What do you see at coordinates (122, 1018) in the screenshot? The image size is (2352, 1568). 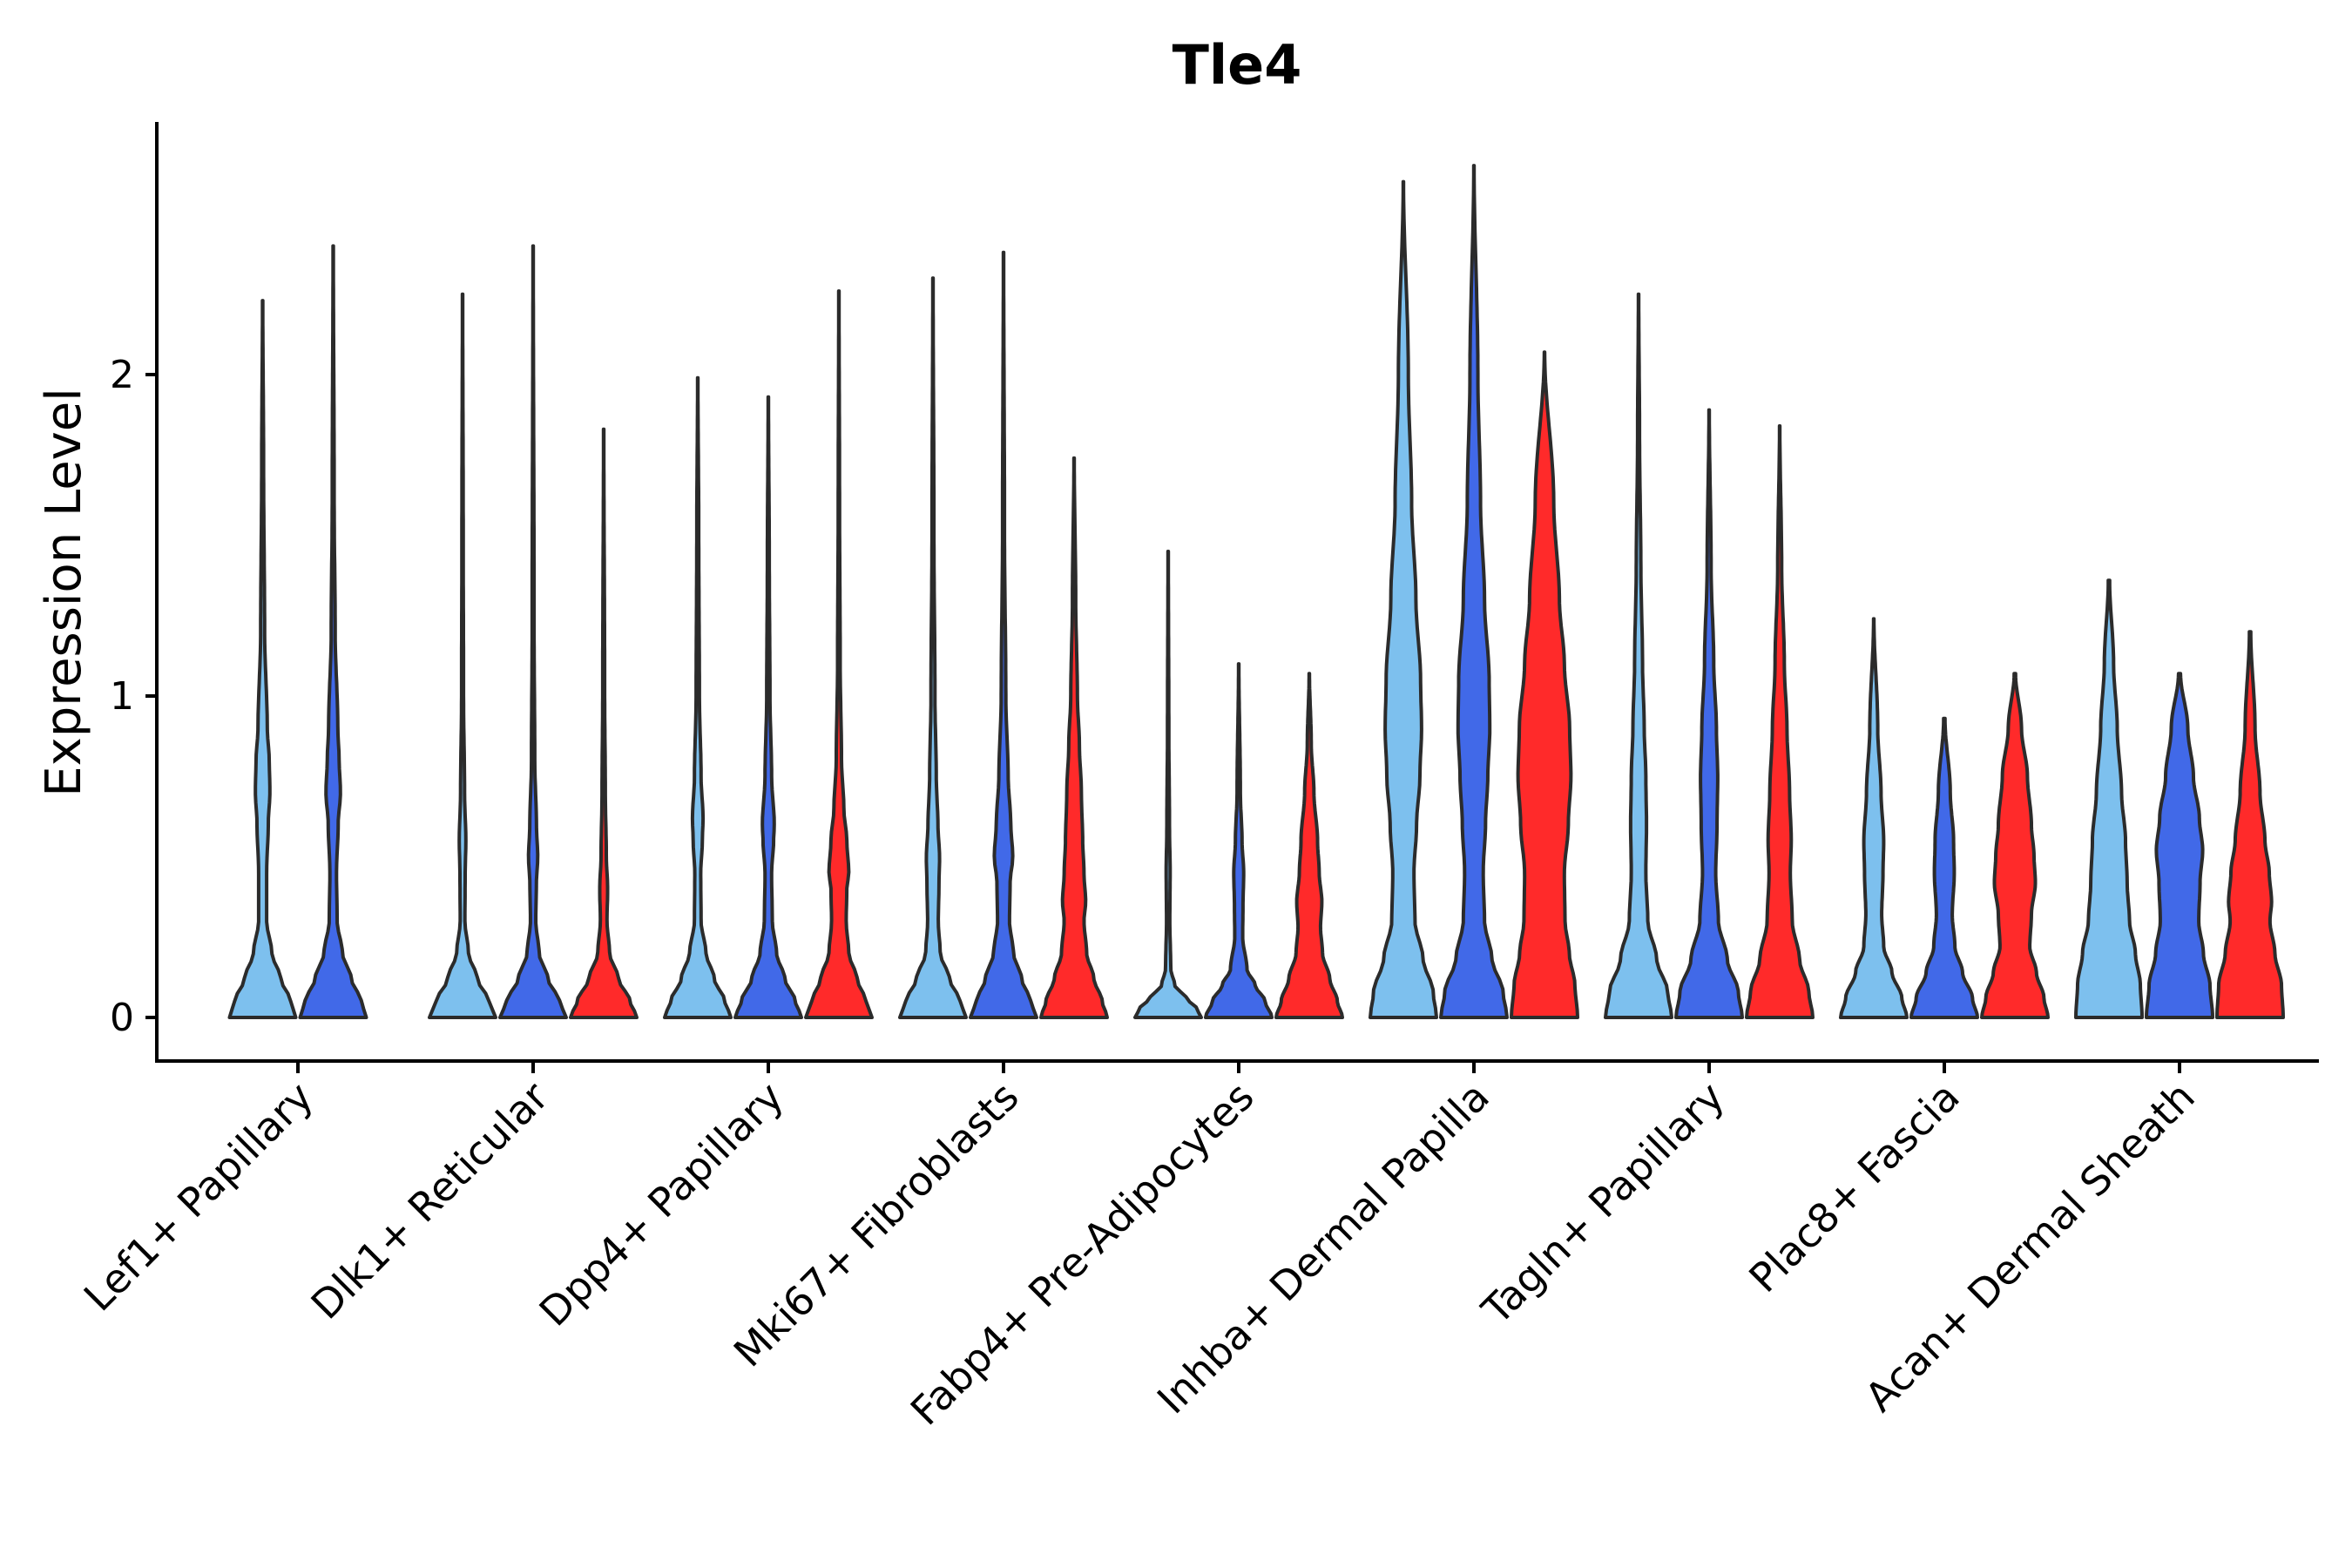 I see `y-tick-label: 0` at bounding box center [122, 1018].